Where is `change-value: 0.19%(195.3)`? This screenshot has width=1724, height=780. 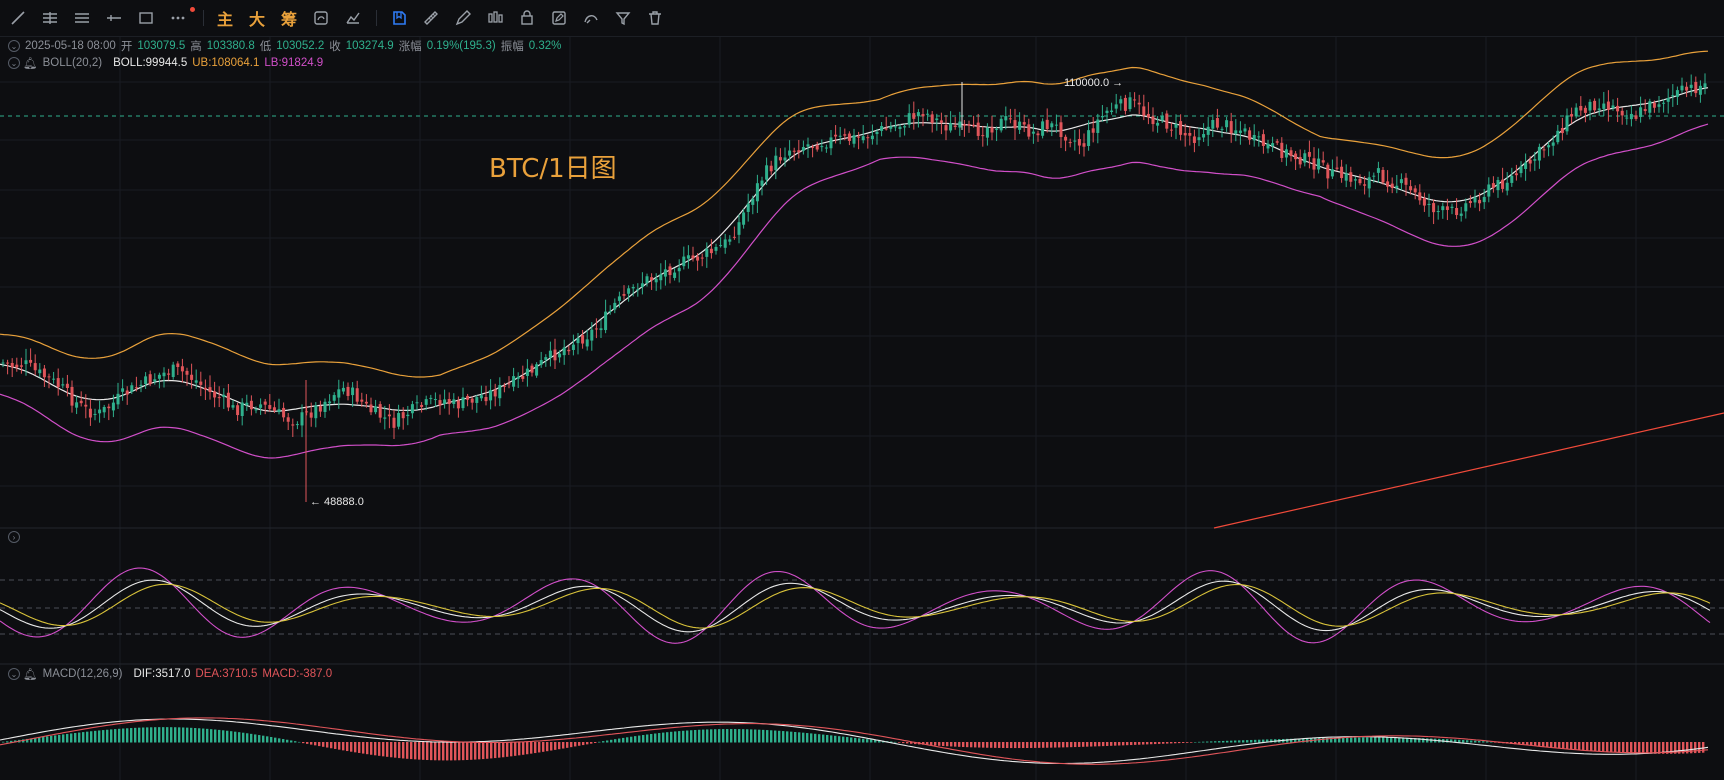
change-value: 0.19%(195.3) is located at coordinates (461, 46).